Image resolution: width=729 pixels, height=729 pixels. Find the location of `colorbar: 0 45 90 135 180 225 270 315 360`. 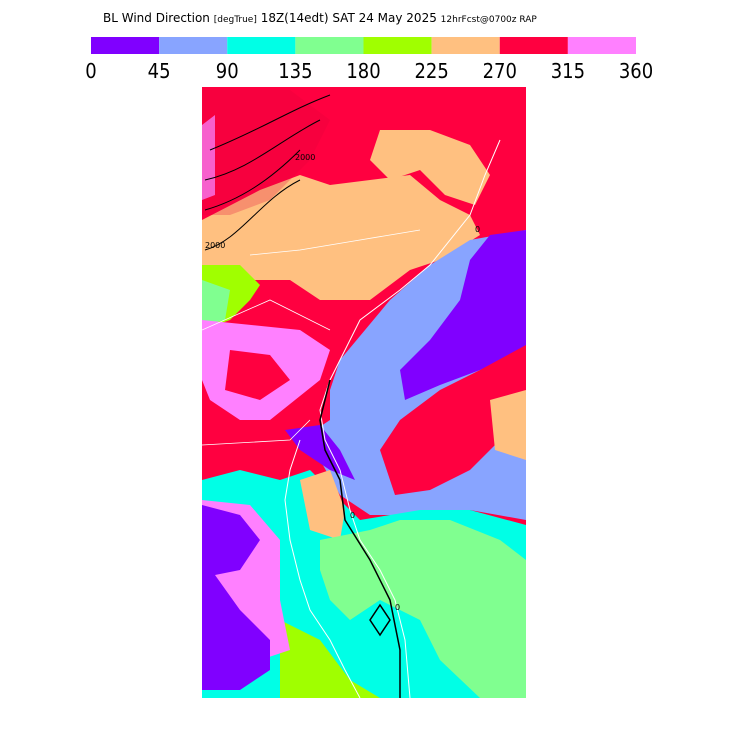

colorbar: 0 45 90 135 180 225 270 315 360 is located at coordinates (369, 60).